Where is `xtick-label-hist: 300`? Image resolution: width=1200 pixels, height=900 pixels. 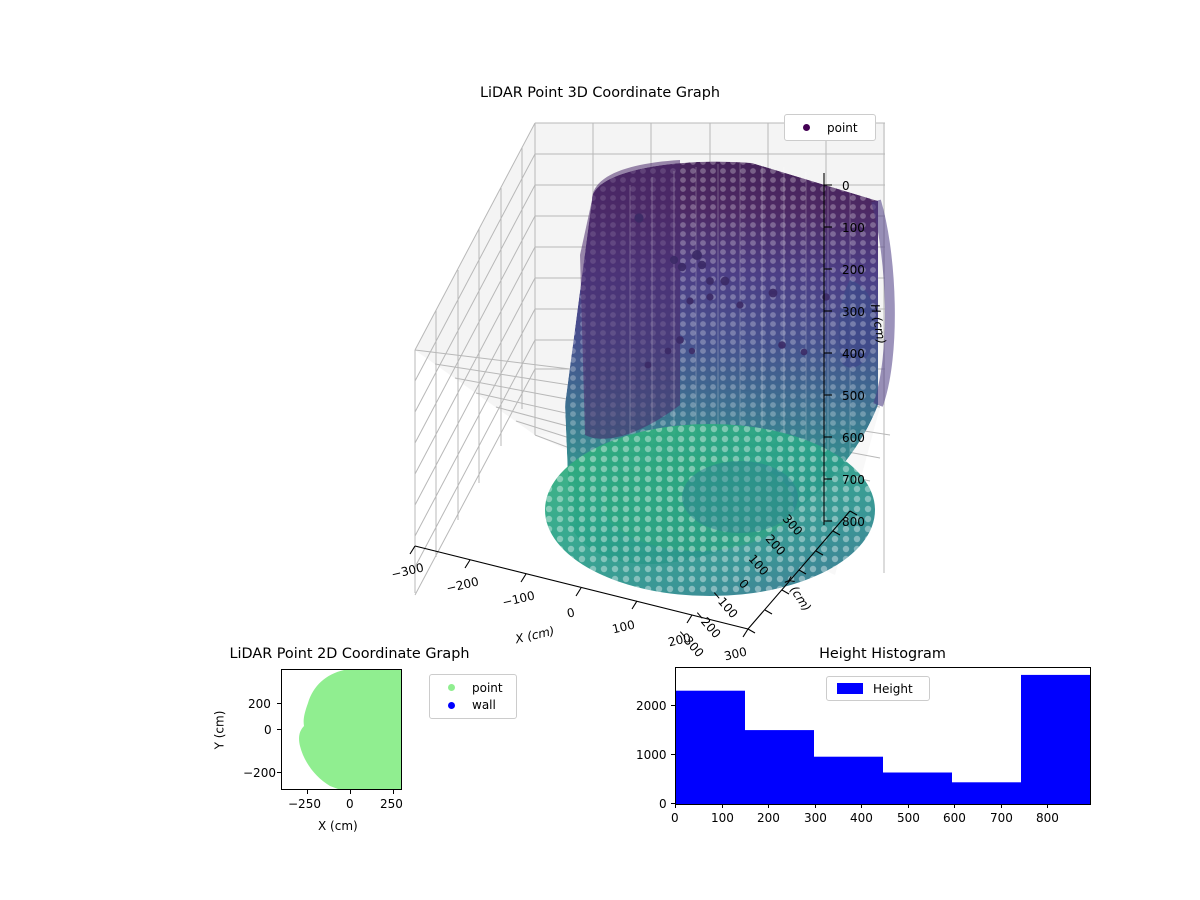 xtick-label-hist: 300 is located at coordinates (815, 818).